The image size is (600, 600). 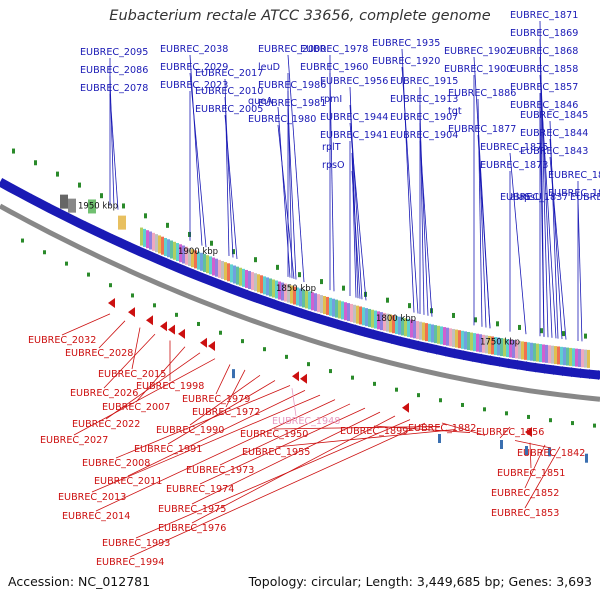 I want to click on forward-gene-label: EUBREC_1900, so click(x=478, y=69).